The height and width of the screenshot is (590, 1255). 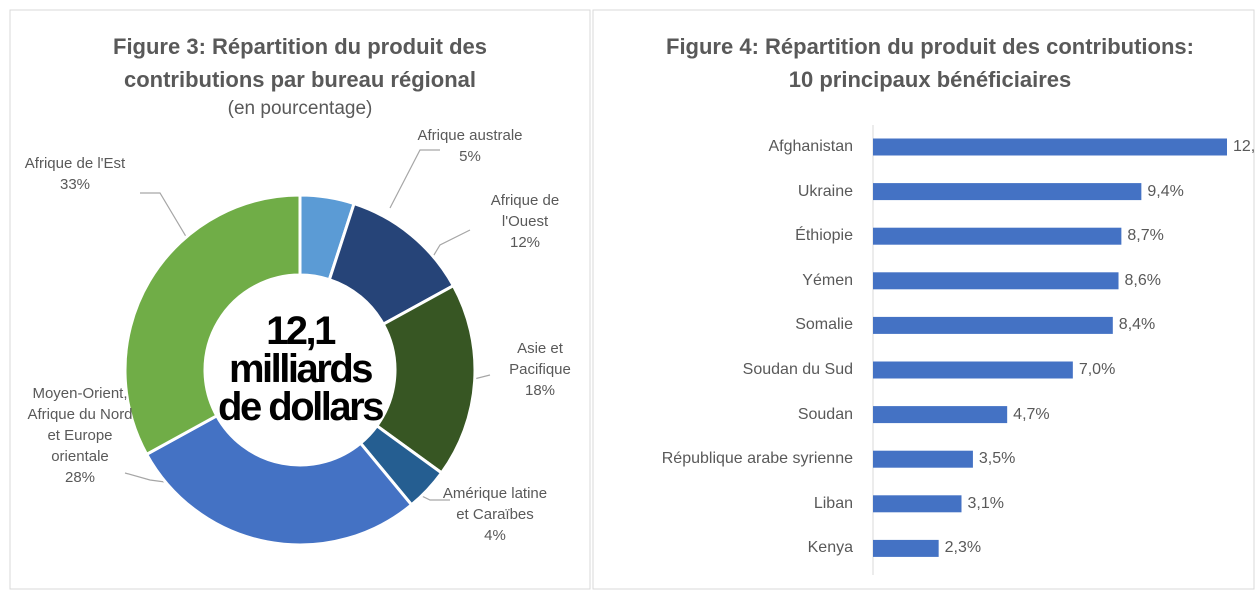 What do you see at coordinates (824, 236) in the screenshot?
I see `category-label: Éthiopie` at bounding box center [824, 236].